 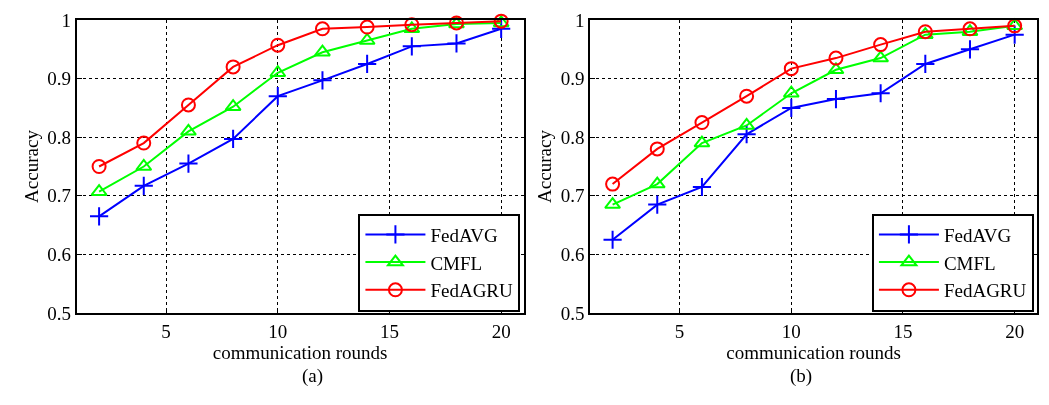 I want to click on text: (a), so click(x=313, y=376).